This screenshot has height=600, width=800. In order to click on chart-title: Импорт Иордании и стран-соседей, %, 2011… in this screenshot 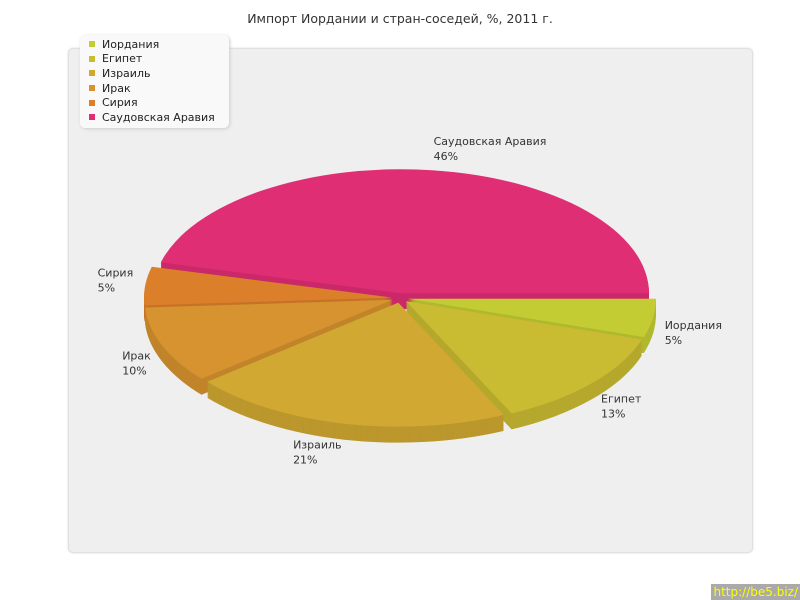, I will do `click(400, 18)`.